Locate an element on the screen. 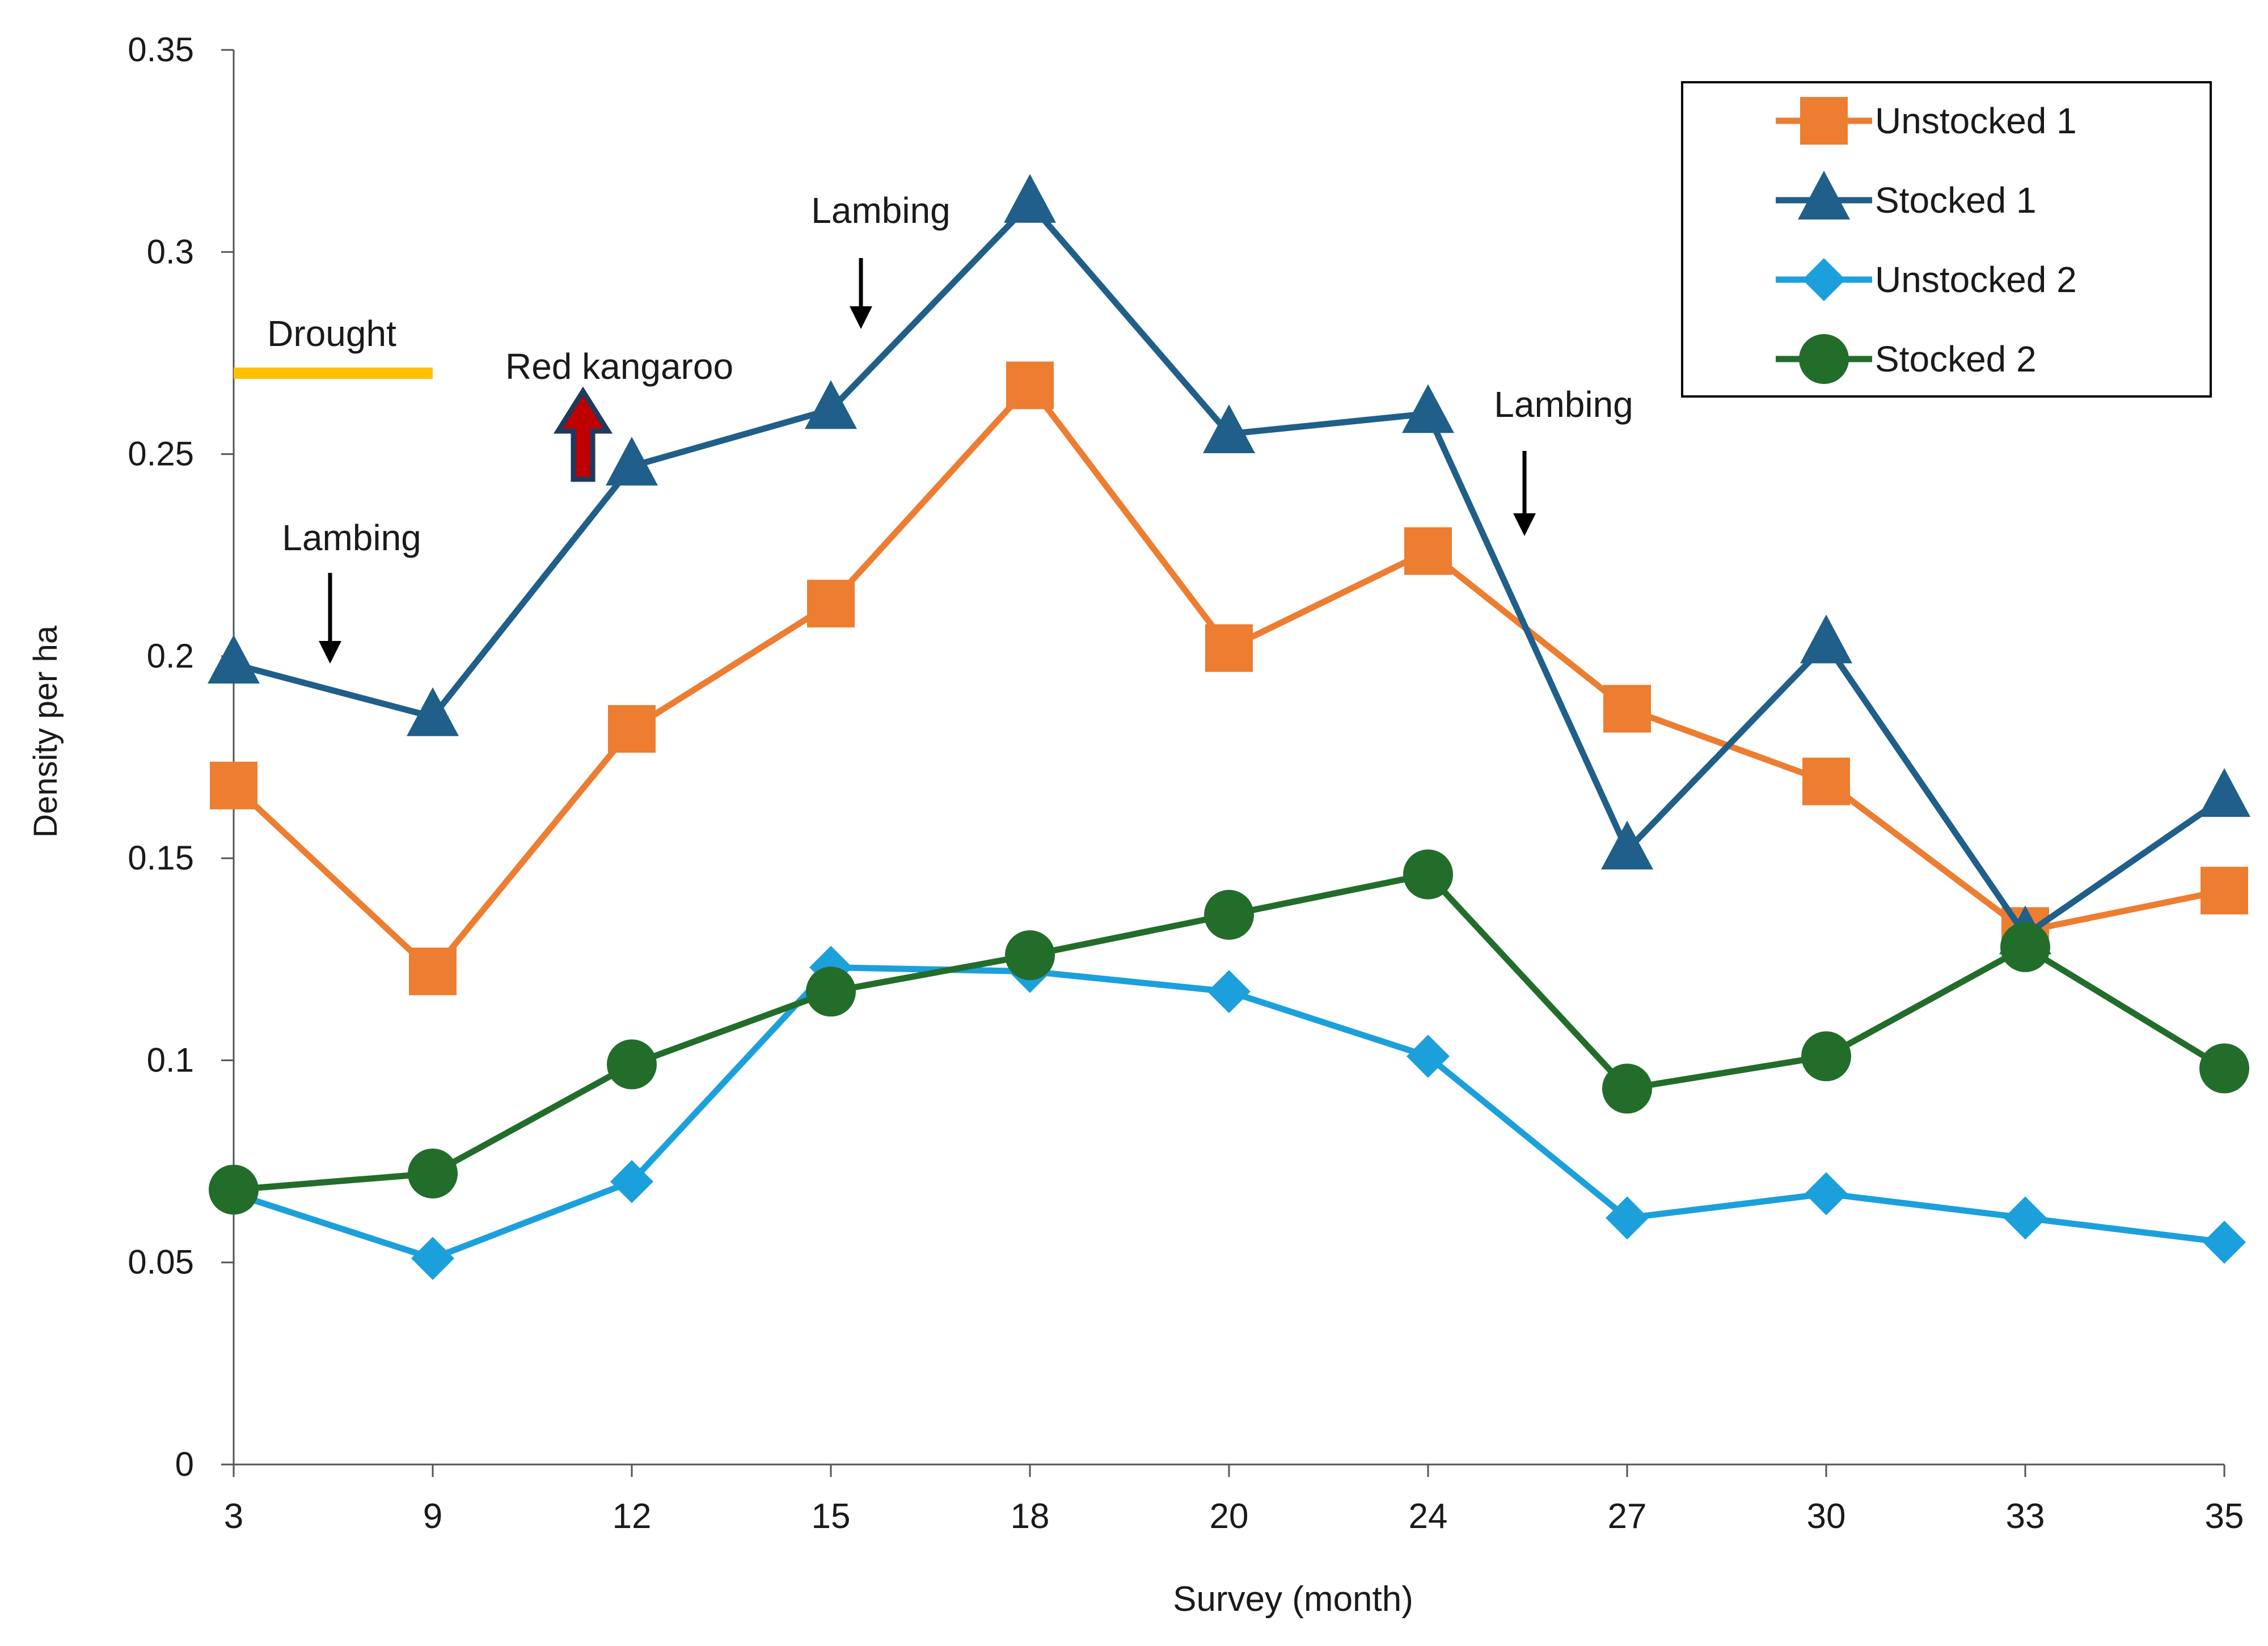 This screenshot has width=2268, height=1646. y-tick-label: 0.35 is located at coordinates (161, 50).